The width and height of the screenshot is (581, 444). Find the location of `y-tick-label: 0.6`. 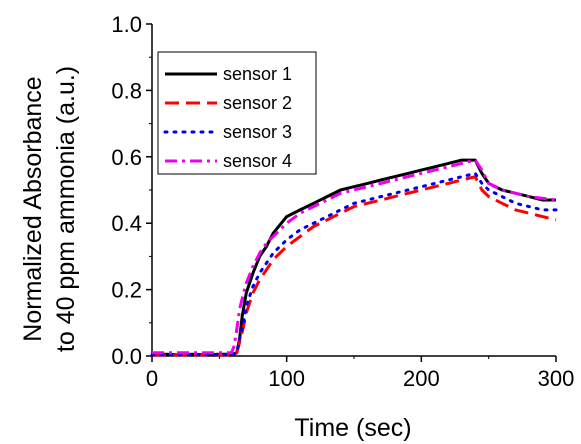

y-tick-label: 0.6 is located at coordinates (126, 157).